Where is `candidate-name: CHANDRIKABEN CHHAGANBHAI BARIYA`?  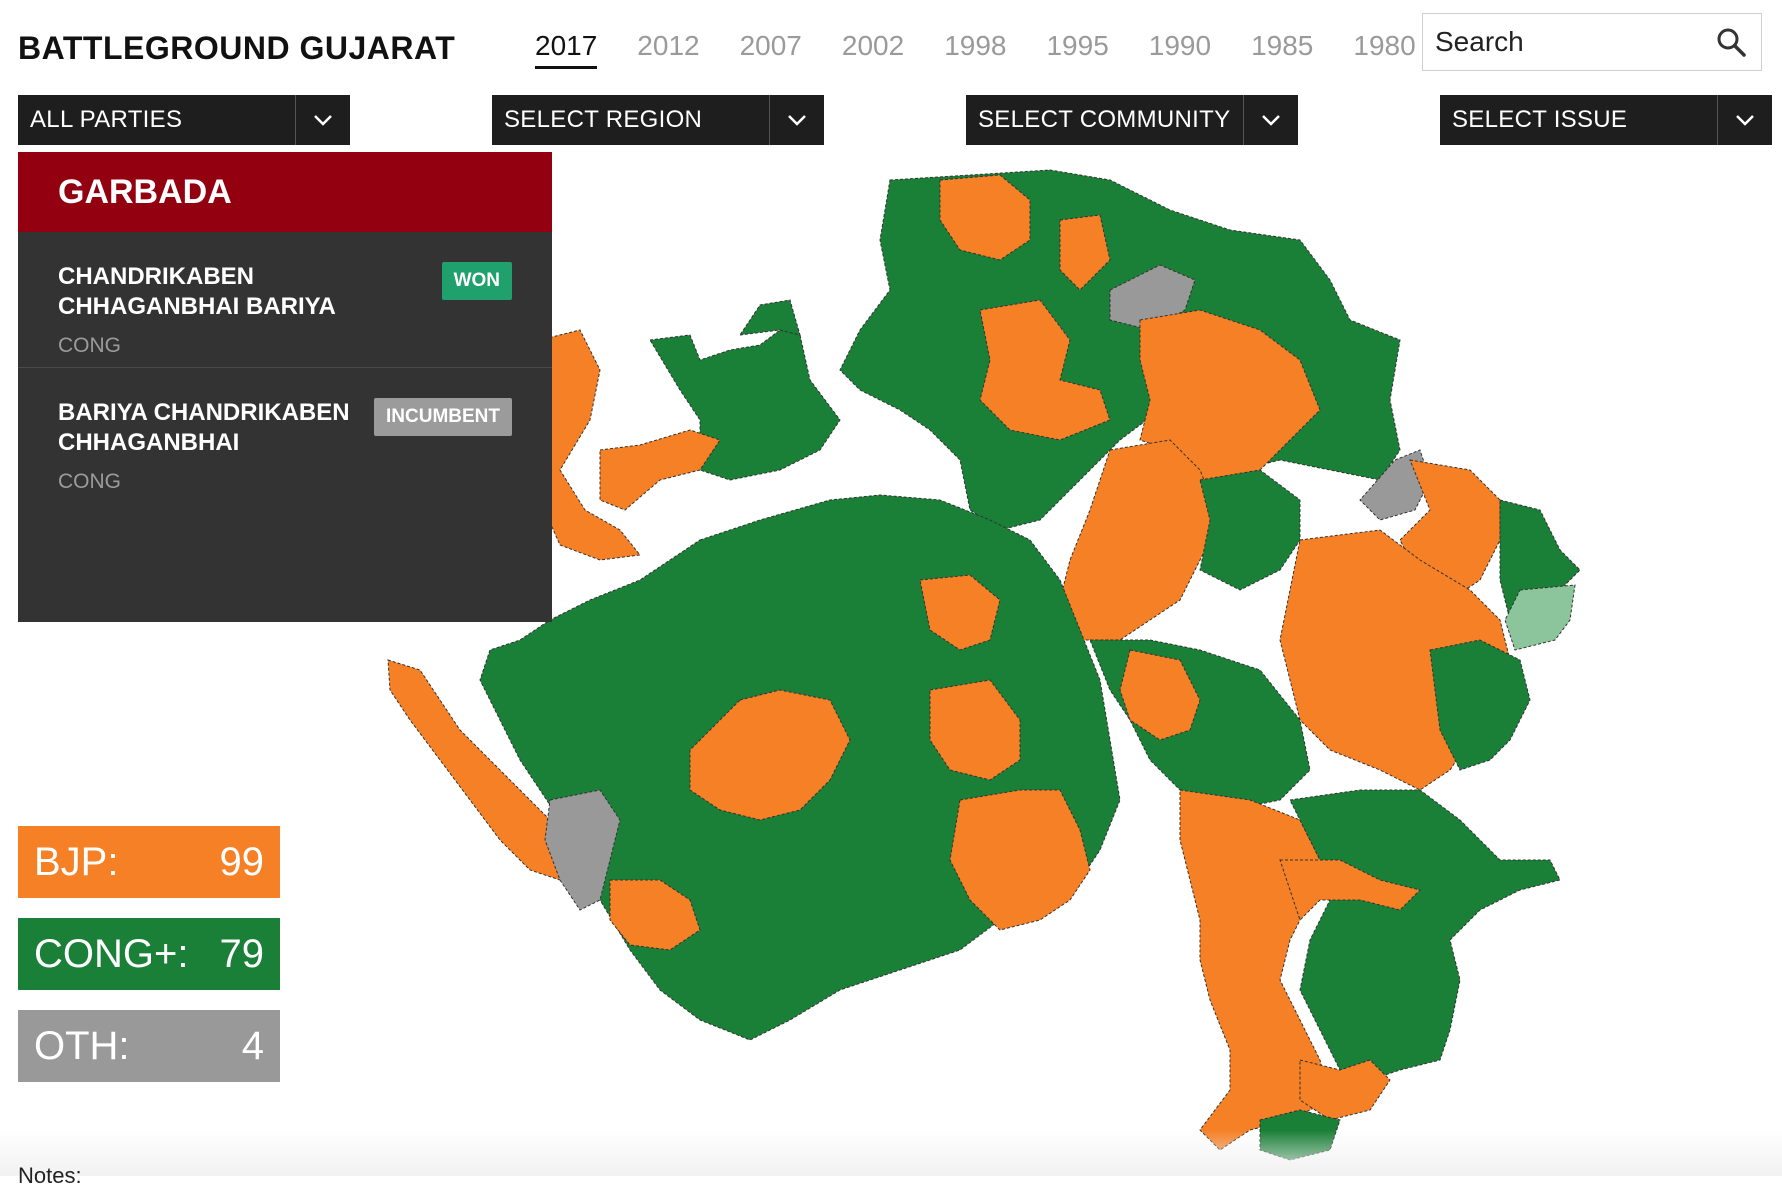 candidate-name: CHANDRIKABEN CHHAGANBHAI BARIYA is located at coordinates (197, 291).